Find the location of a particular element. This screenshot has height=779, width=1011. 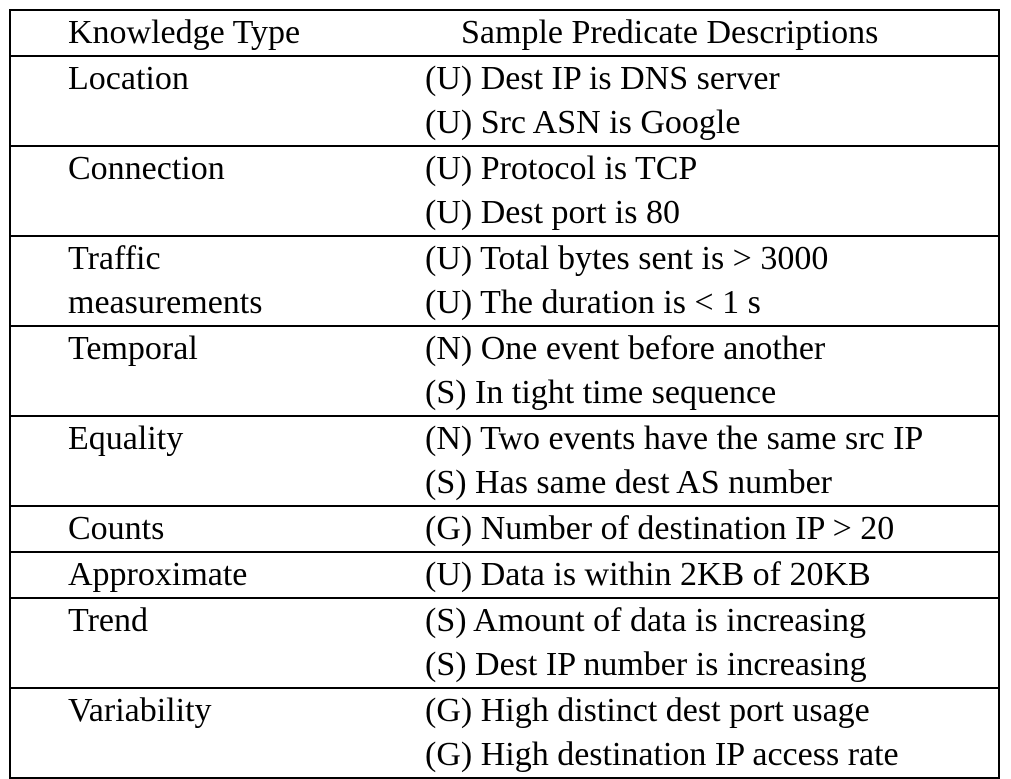

predicate-description: (U) Data is within 2KB of 20KB is located at coordinates (648, 574).